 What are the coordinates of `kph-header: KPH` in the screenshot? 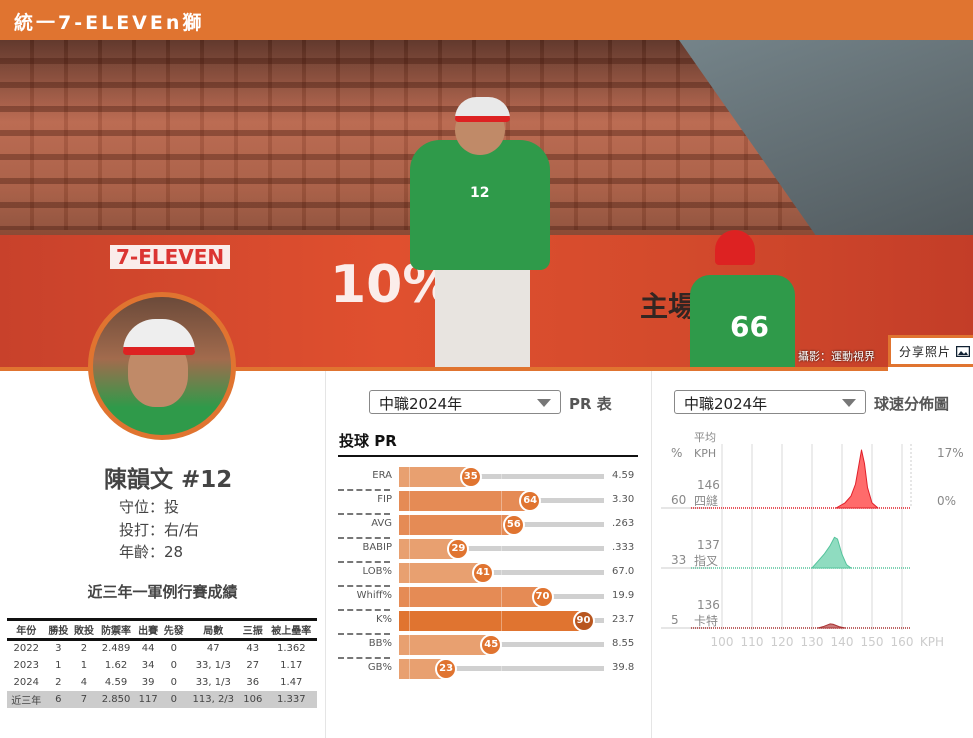 It's located at (705, 453).